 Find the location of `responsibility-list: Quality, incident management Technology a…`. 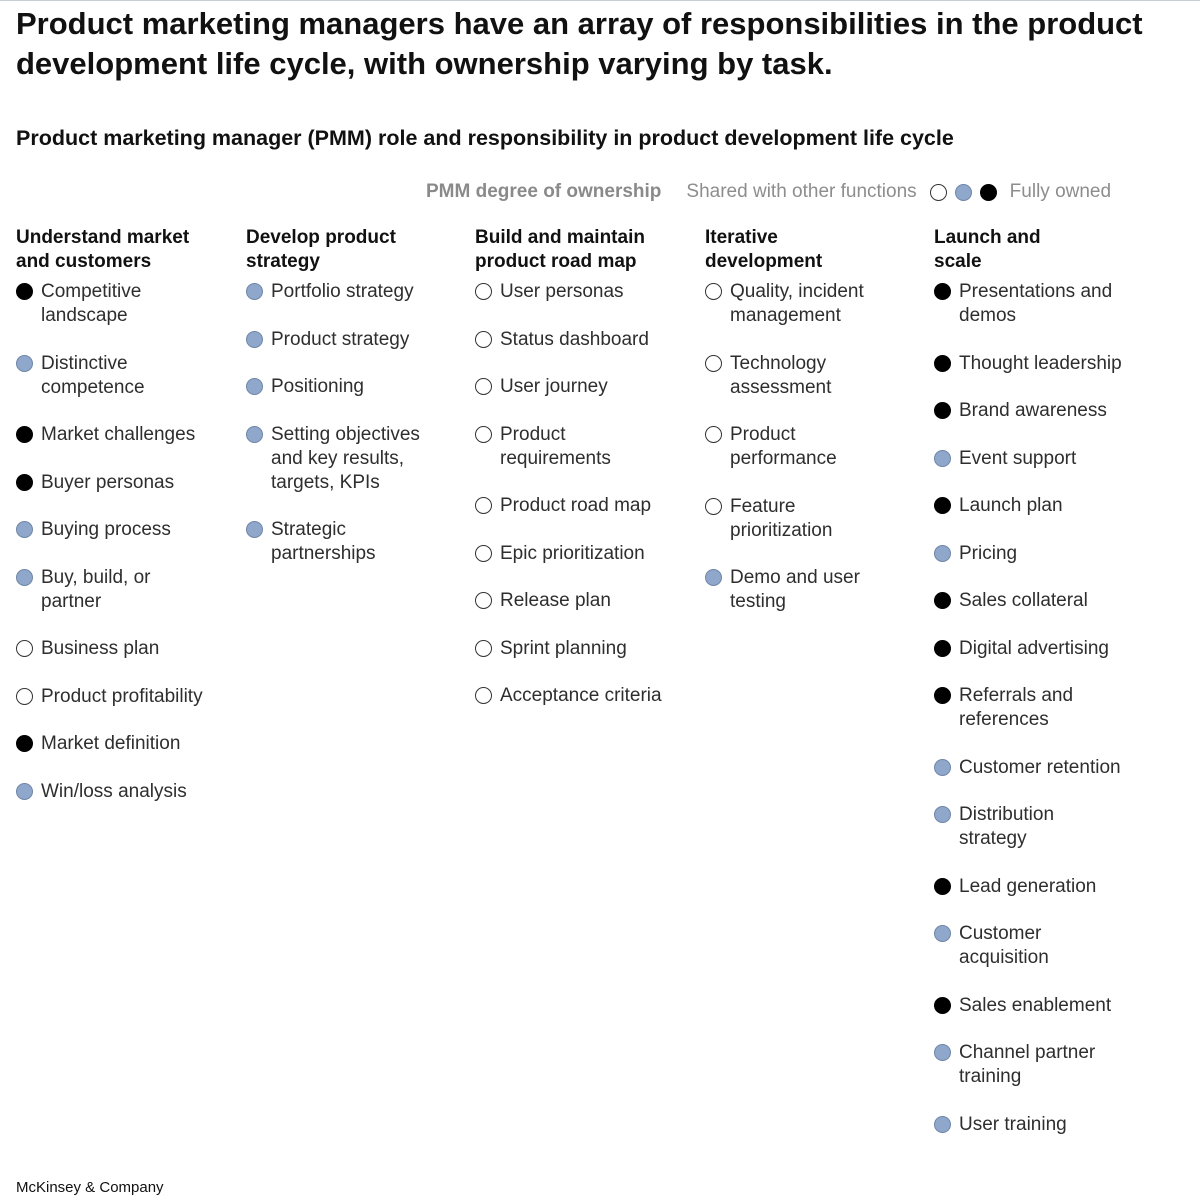

responsibility-list: Quality, incident management Technology a… is located at coordinates (816, 447).